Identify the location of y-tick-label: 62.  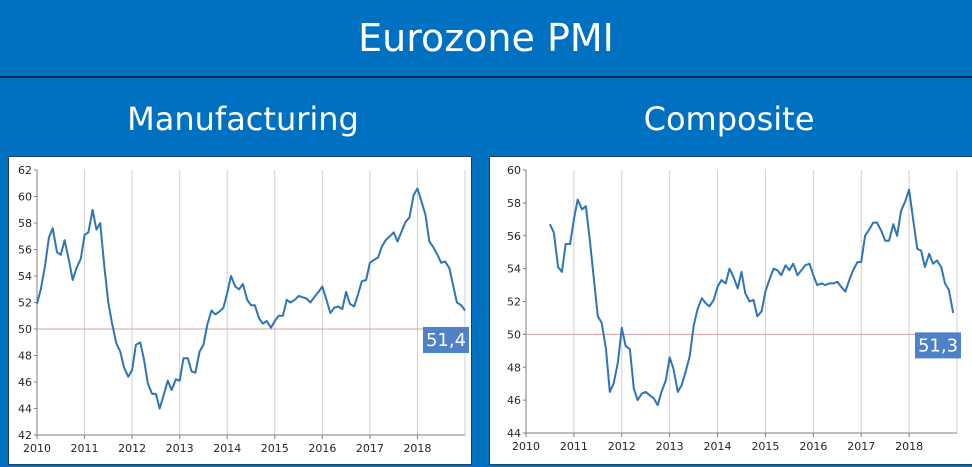
(25, 170).